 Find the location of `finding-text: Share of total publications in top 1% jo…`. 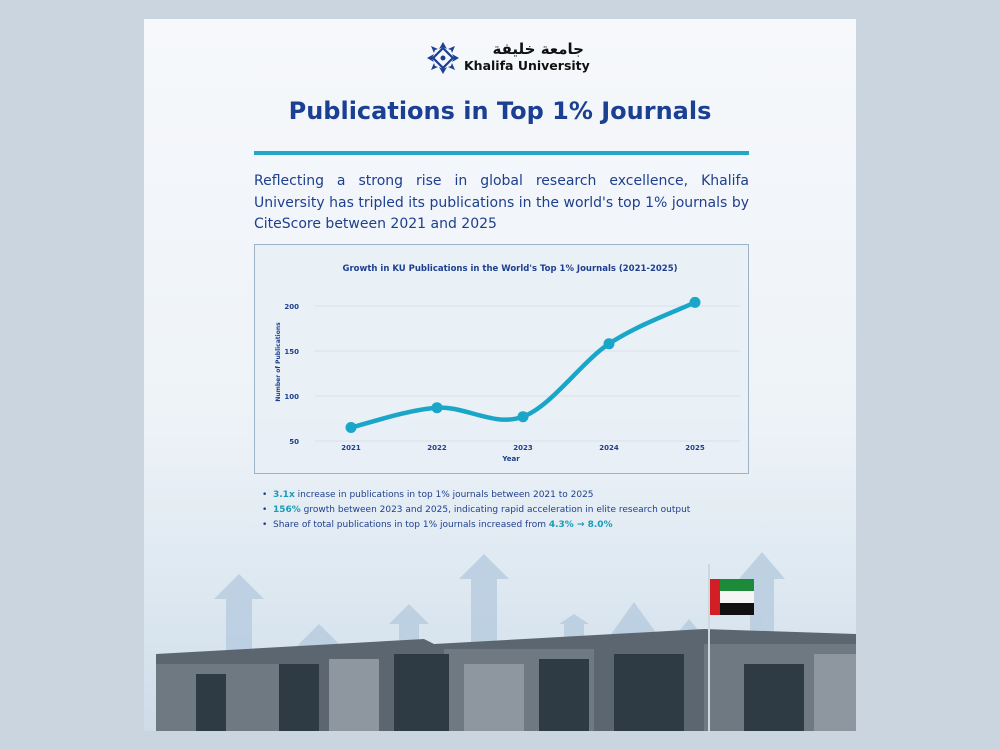

finding-text: Share of total publications in top 1% jo… is located at coordinates (411, 525).